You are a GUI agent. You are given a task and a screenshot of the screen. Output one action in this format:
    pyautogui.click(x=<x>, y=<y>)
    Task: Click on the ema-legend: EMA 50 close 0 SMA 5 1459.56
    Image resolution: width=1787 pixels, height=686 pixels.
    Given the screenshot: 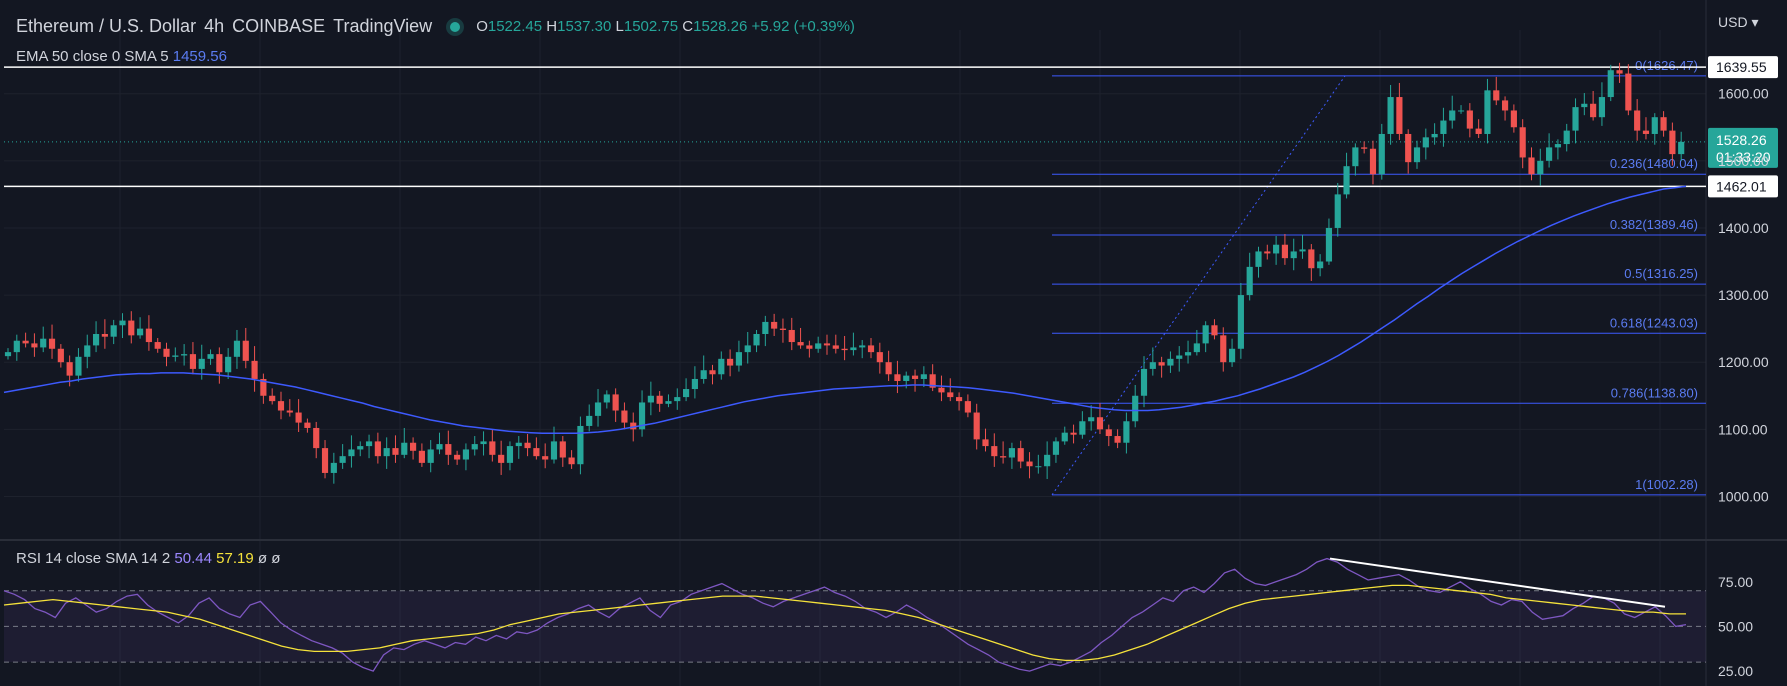 What is the action you would take?
    pyautogui.click(x=121, y=56)
    